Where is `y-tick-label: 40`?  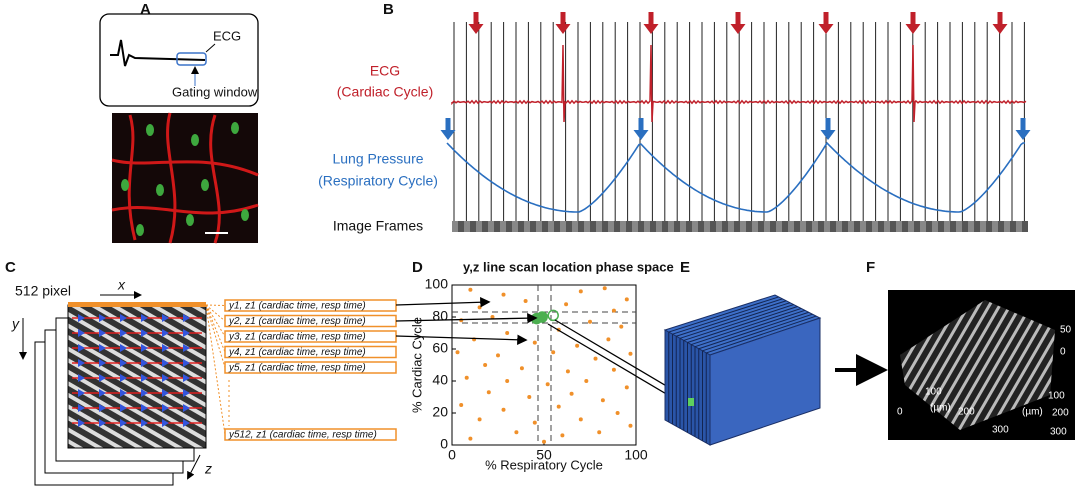 y-tick-label: 40 is located at coordinates (440, 380).